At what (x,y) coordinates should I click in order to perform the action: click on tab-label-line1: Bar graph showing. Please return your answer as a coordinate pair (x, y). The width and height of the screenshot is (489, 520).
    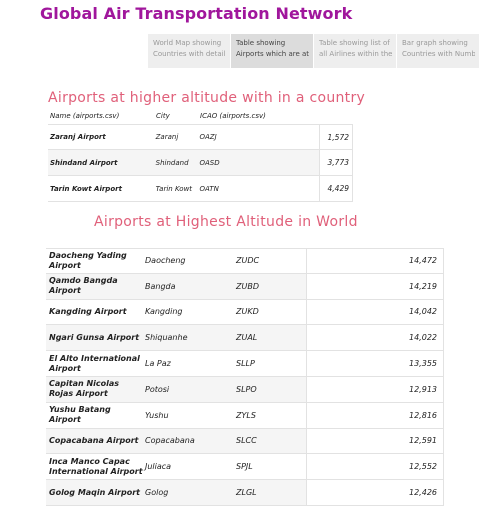
    Looking at the image, I should click on (435, 43).